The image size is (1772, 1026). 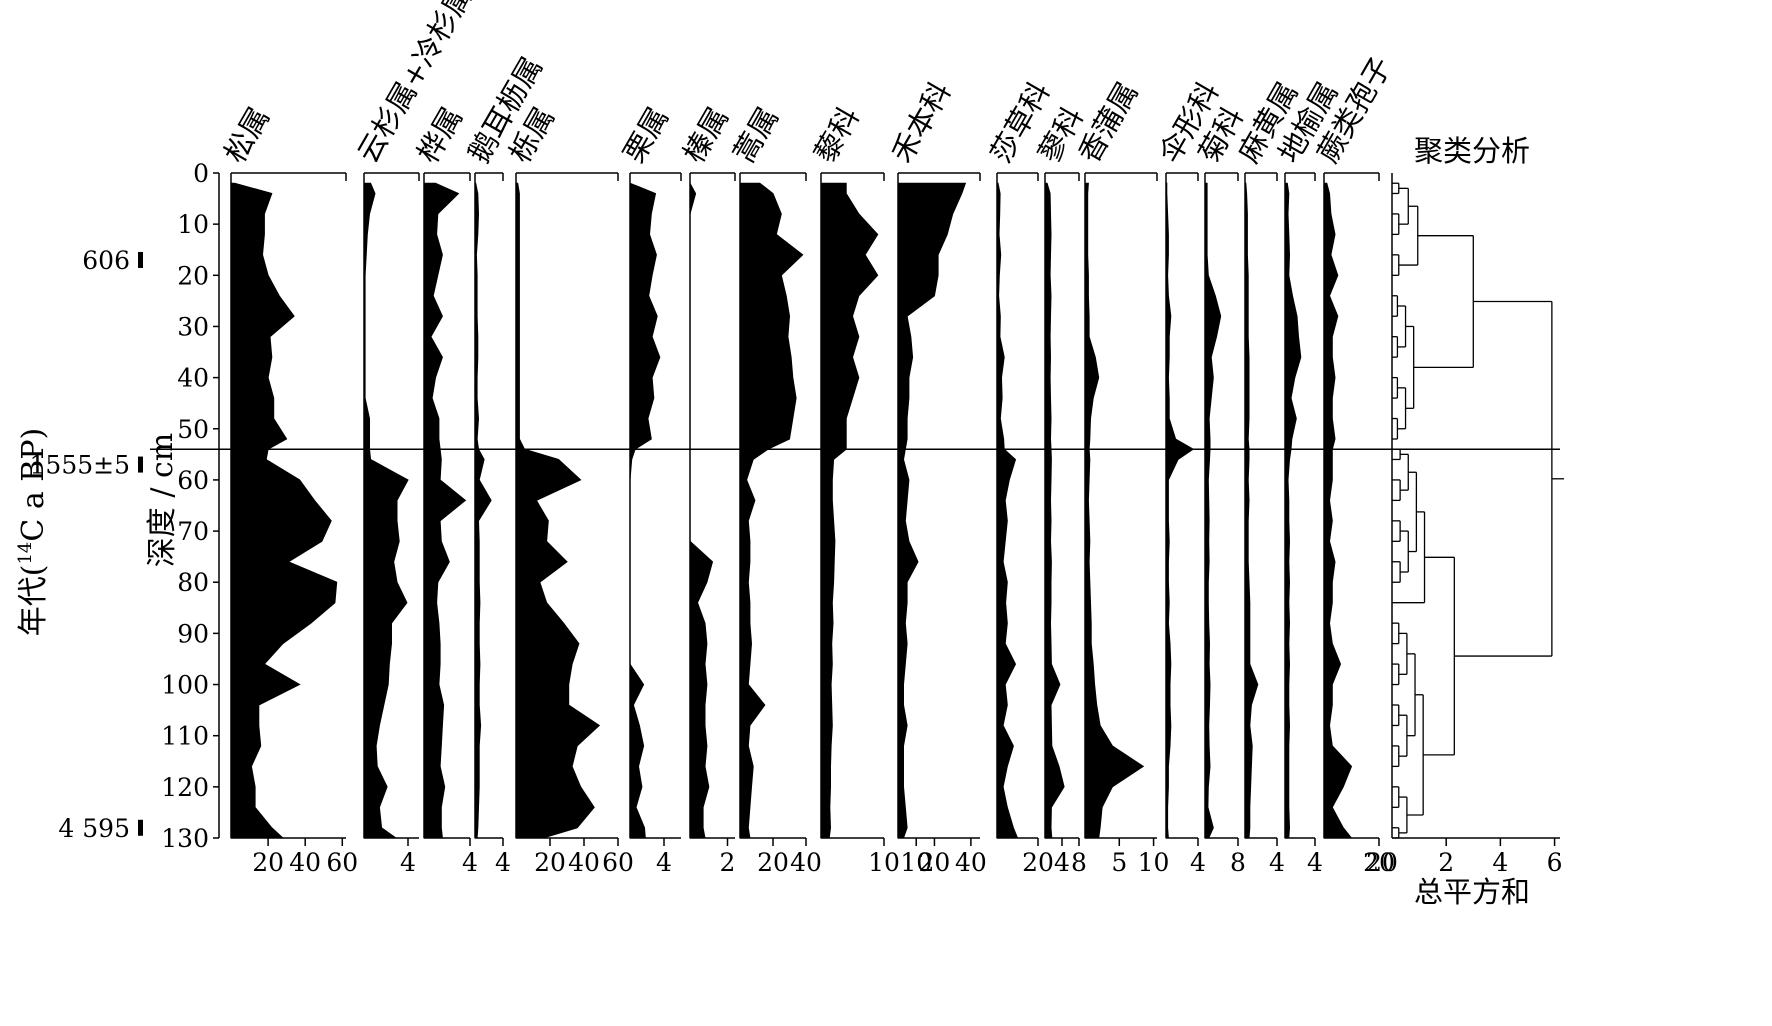 I want to click on taxon-panel: 8菊科, so click(x=1221, y=489).